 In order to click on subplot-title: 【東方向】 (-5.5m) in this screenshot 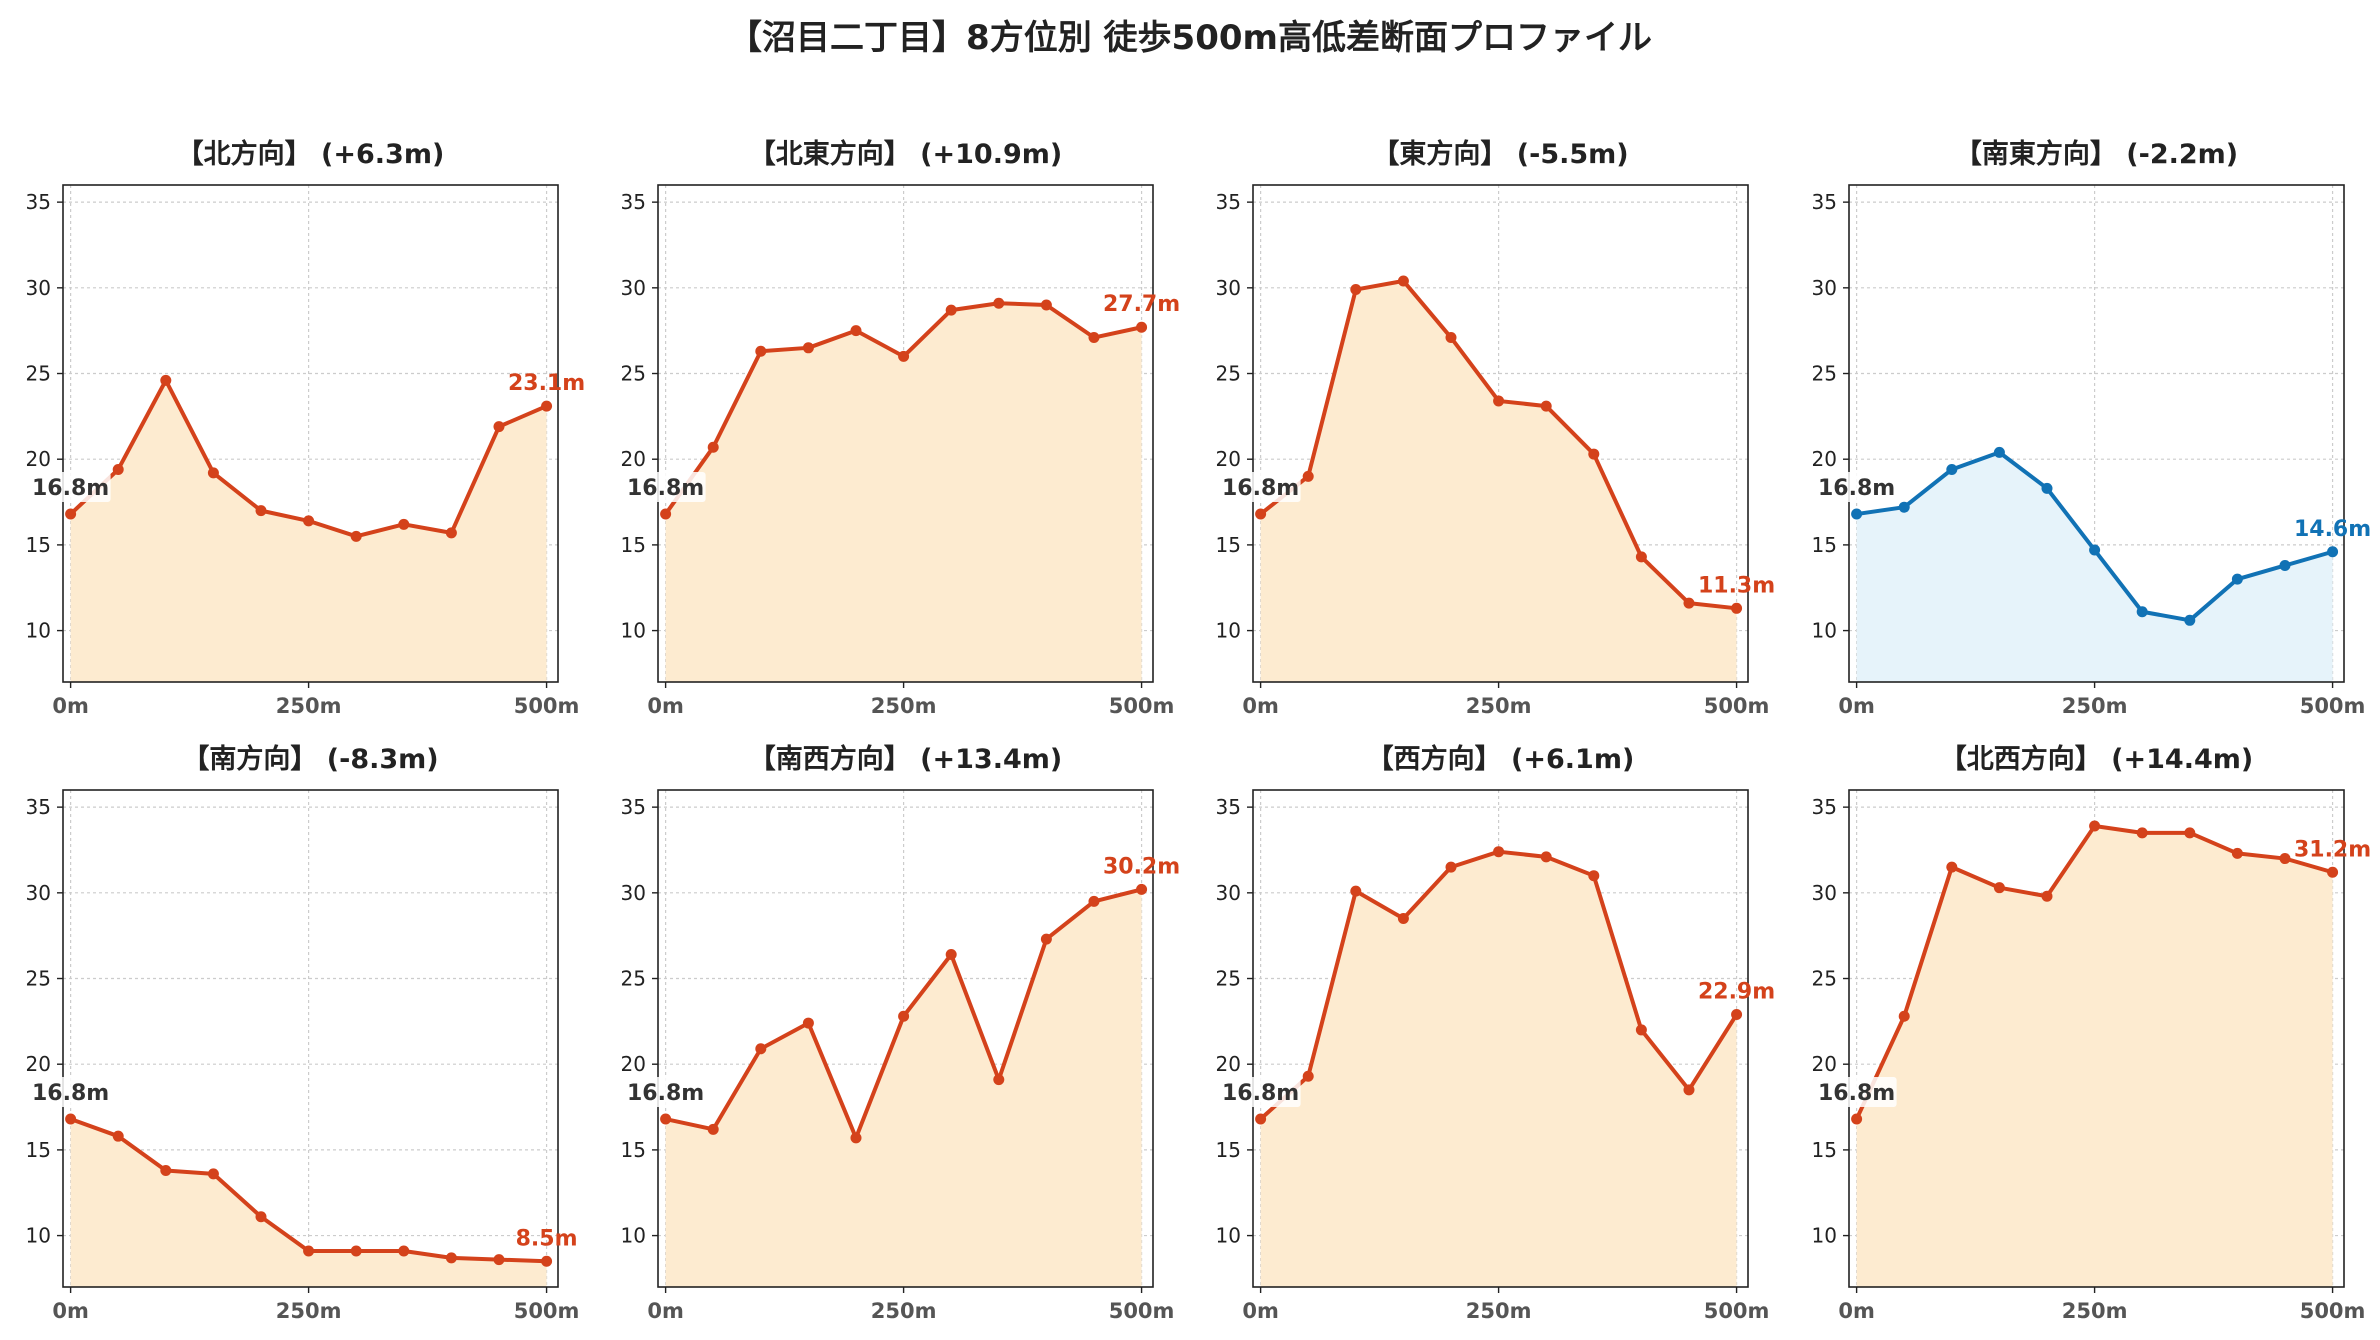, I will do `click(1500, 154)`.